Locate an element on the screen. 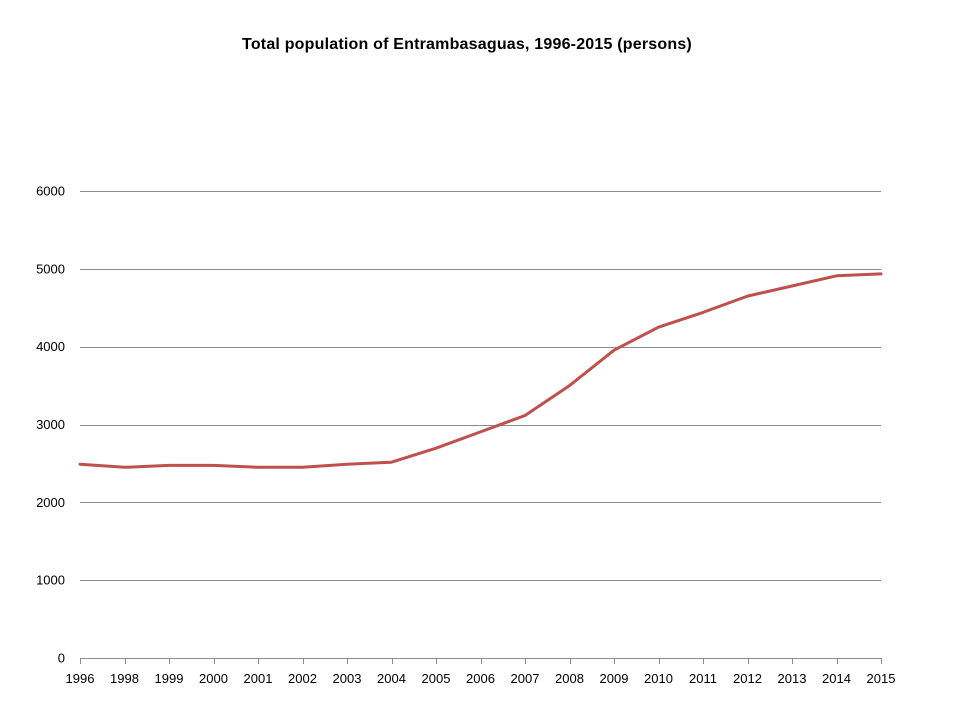 Image resolution: width=960 pixels, height=720 pixels. y-tick-label: 6000 is located at coordinates (50, 191).